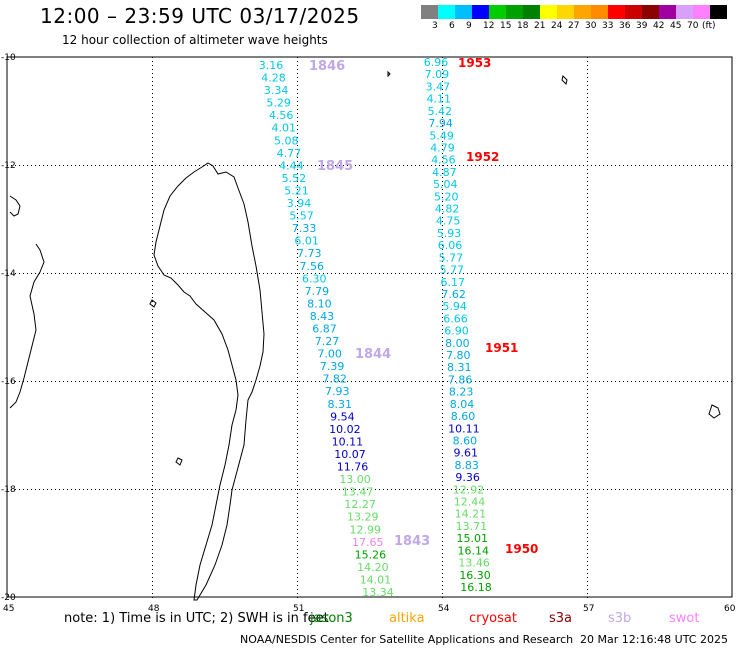 The height and width of the screenshot is (650, 740). Describe the element at coordinates (8, 609) in the screenshot. I see `lon-tick-label: 45` at that location.